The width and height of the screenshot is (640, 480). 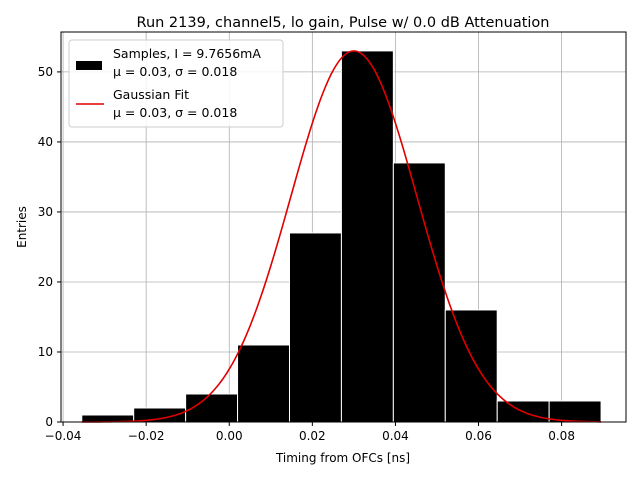 What do you see at coordinates (63, 436) in the screenshot?
I see `x-tick-label: −0.04` at bounding box center [63, 436].